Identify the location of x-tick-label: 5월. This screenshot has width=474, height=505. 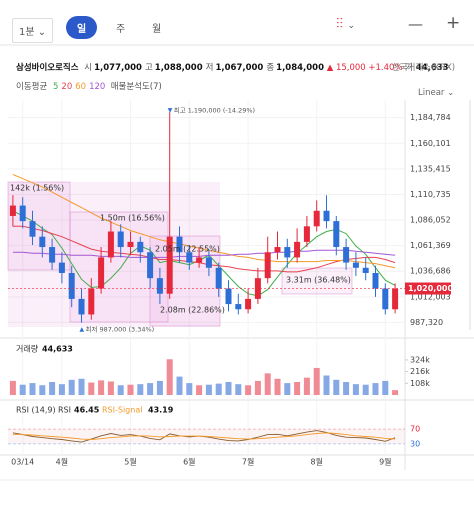
(130, 462).